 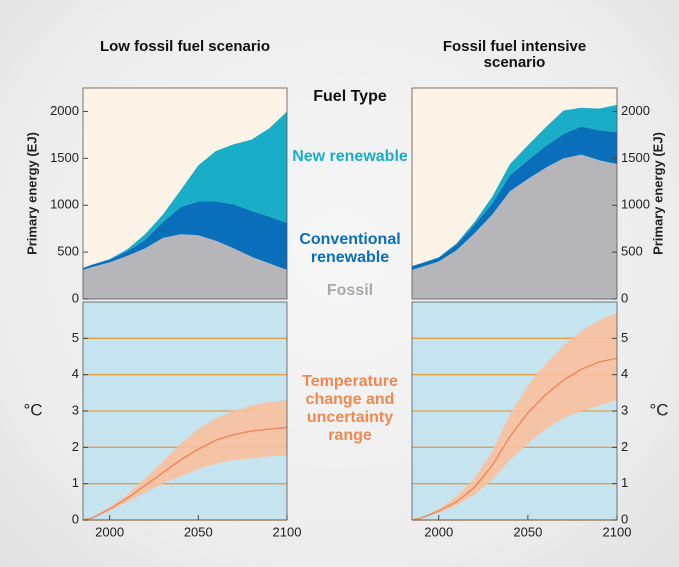 What do you see at coordinates (185, 46) in the screenshot?
I see `panel-title: Low fossil fuel scenario` at bounding box center [185, 46].